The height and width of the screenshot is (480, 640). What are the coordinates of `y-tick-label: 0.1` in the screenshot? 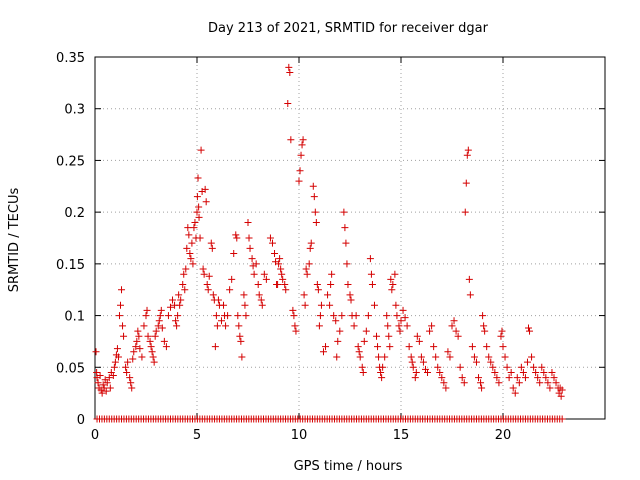 It's located at (74, 317).